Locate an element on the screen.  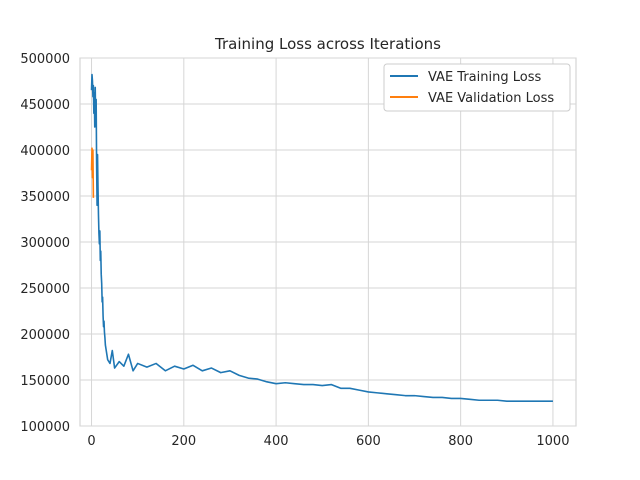
legend: VAE Training Loss VAE Validation Loss is located at coordinates (477, 87).